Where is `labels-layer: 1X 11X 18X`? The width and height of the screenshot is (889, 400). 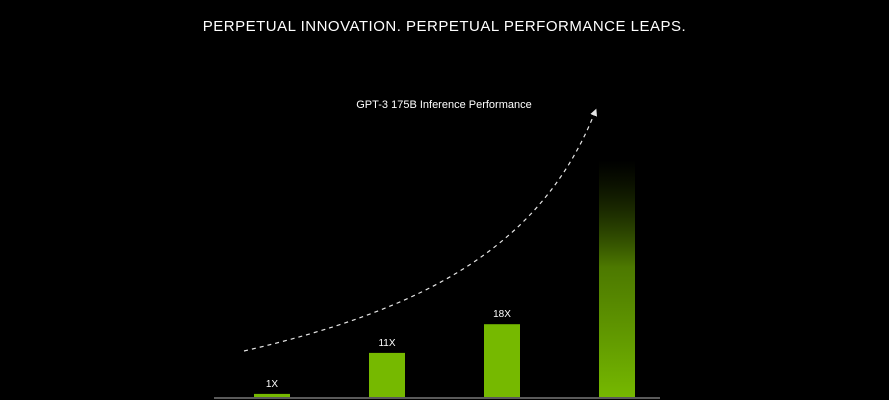 labels-layer: 1X 11X 18X is located at coordinates (388, 349).